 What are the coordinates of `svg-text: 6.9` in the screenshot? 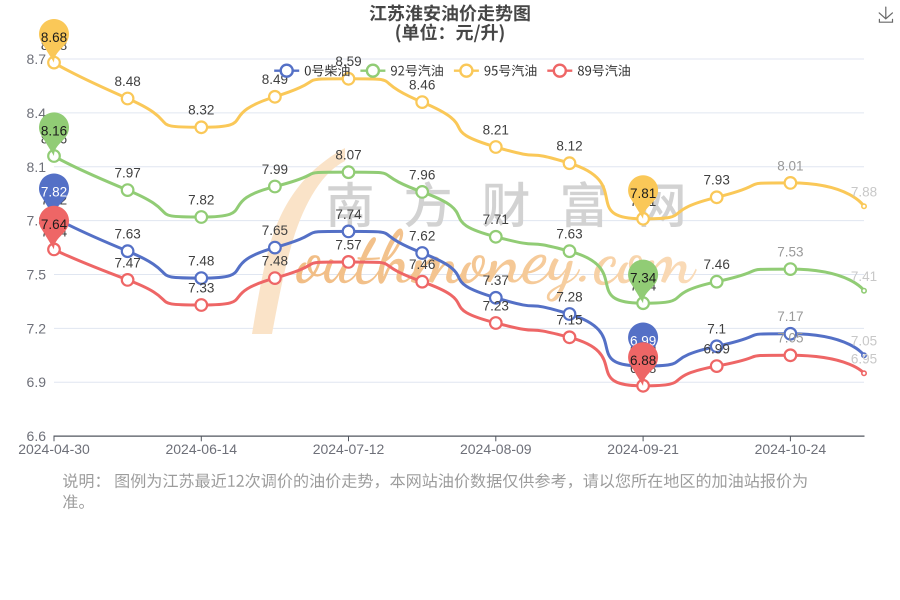 It's located at (37, 382).